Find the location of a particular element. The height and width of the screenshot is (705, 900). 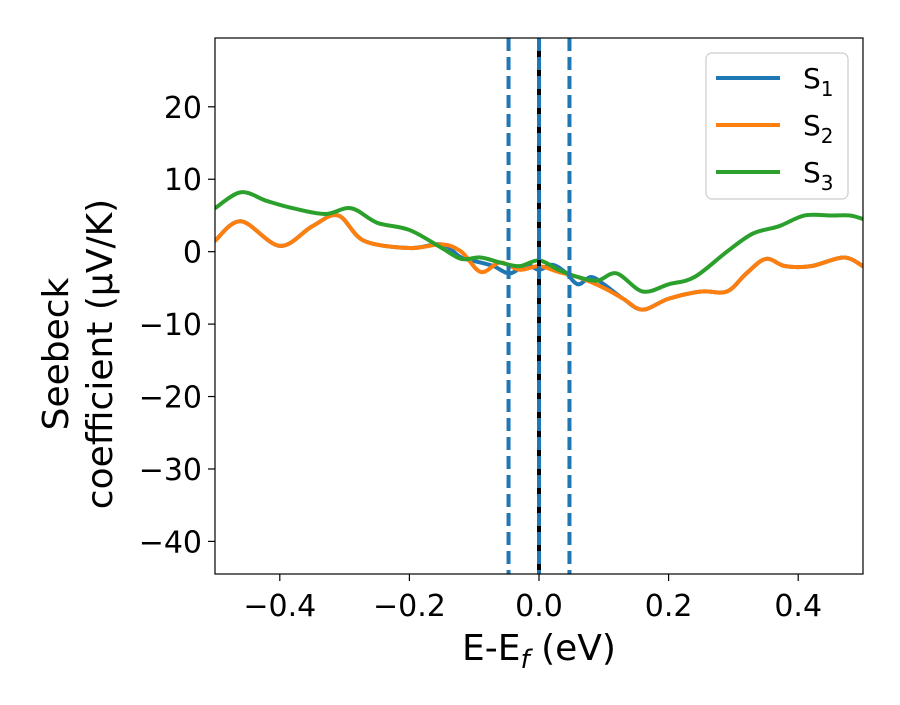

x-tick-label: 0.2 is located at coordinates (669, 606).